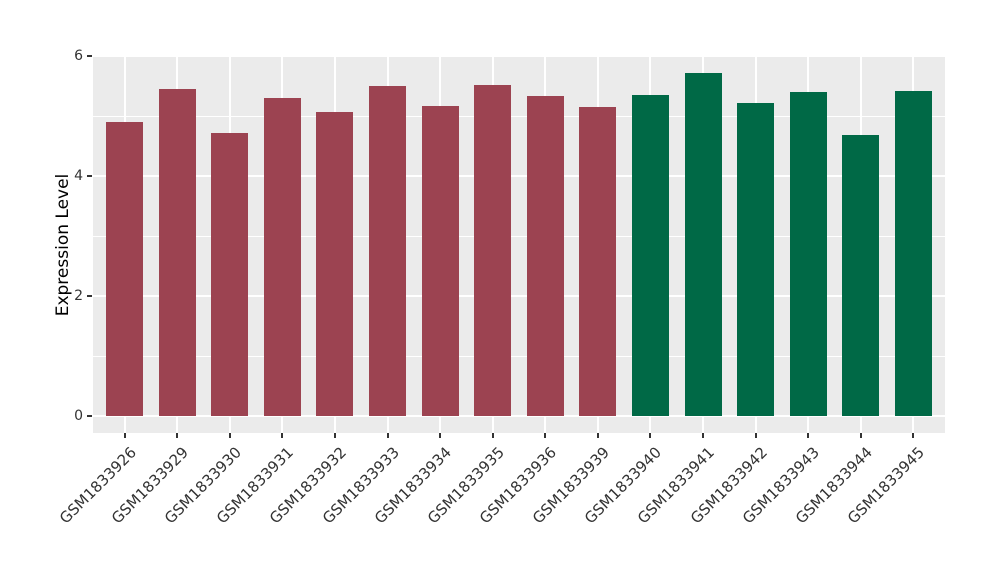 The width and height of the screenshot is (1000, 580). Describe the element at coordinates (125, 269) in the screenshot. I see `bar-GSM1833926` at that location.